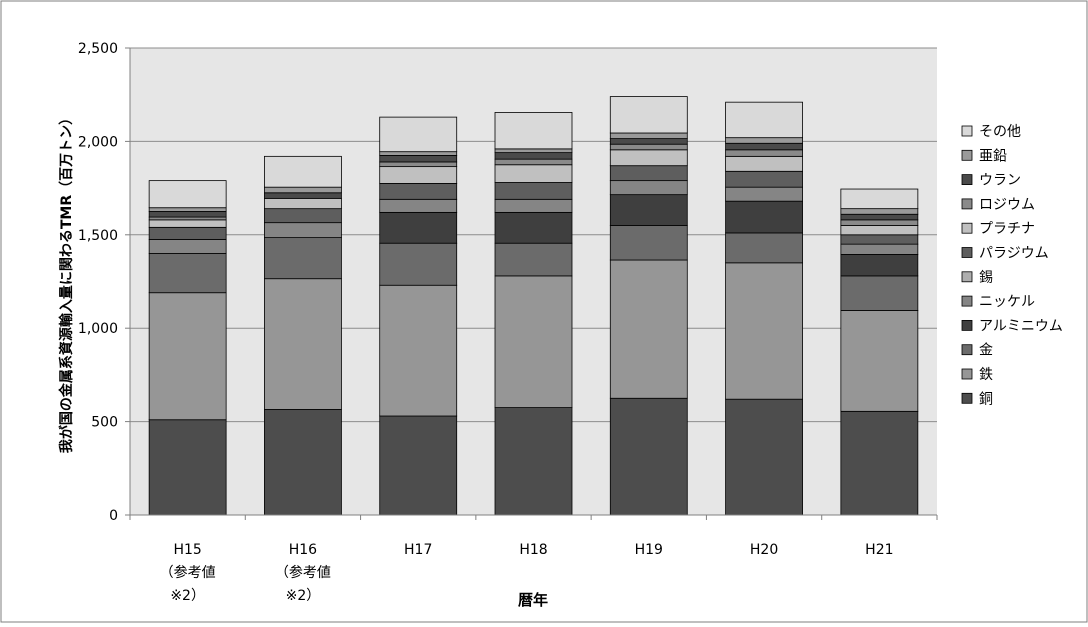 Image resolution: width=1088 pixels, height=627 pixels. What do you see at coordinates (303, 550) in the screenshot?
I see `x-tick-label: H16` at bounding box center [303, 550].